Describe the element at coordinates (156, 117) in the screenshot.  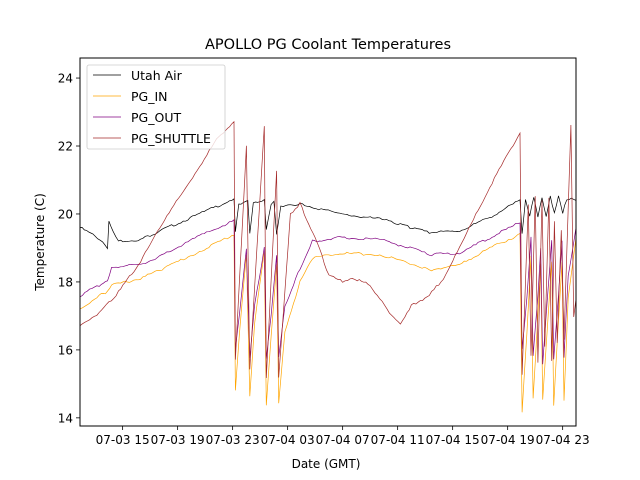
I see `legend-label: PG_OUT` at that location.